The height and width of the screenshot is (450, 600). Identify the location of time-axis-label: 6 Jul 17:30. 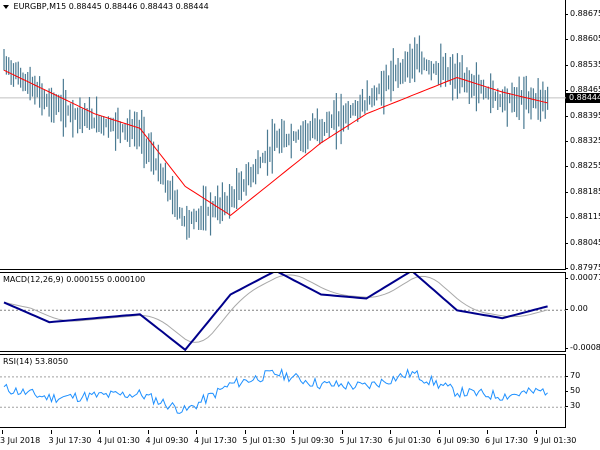
(506, 437).